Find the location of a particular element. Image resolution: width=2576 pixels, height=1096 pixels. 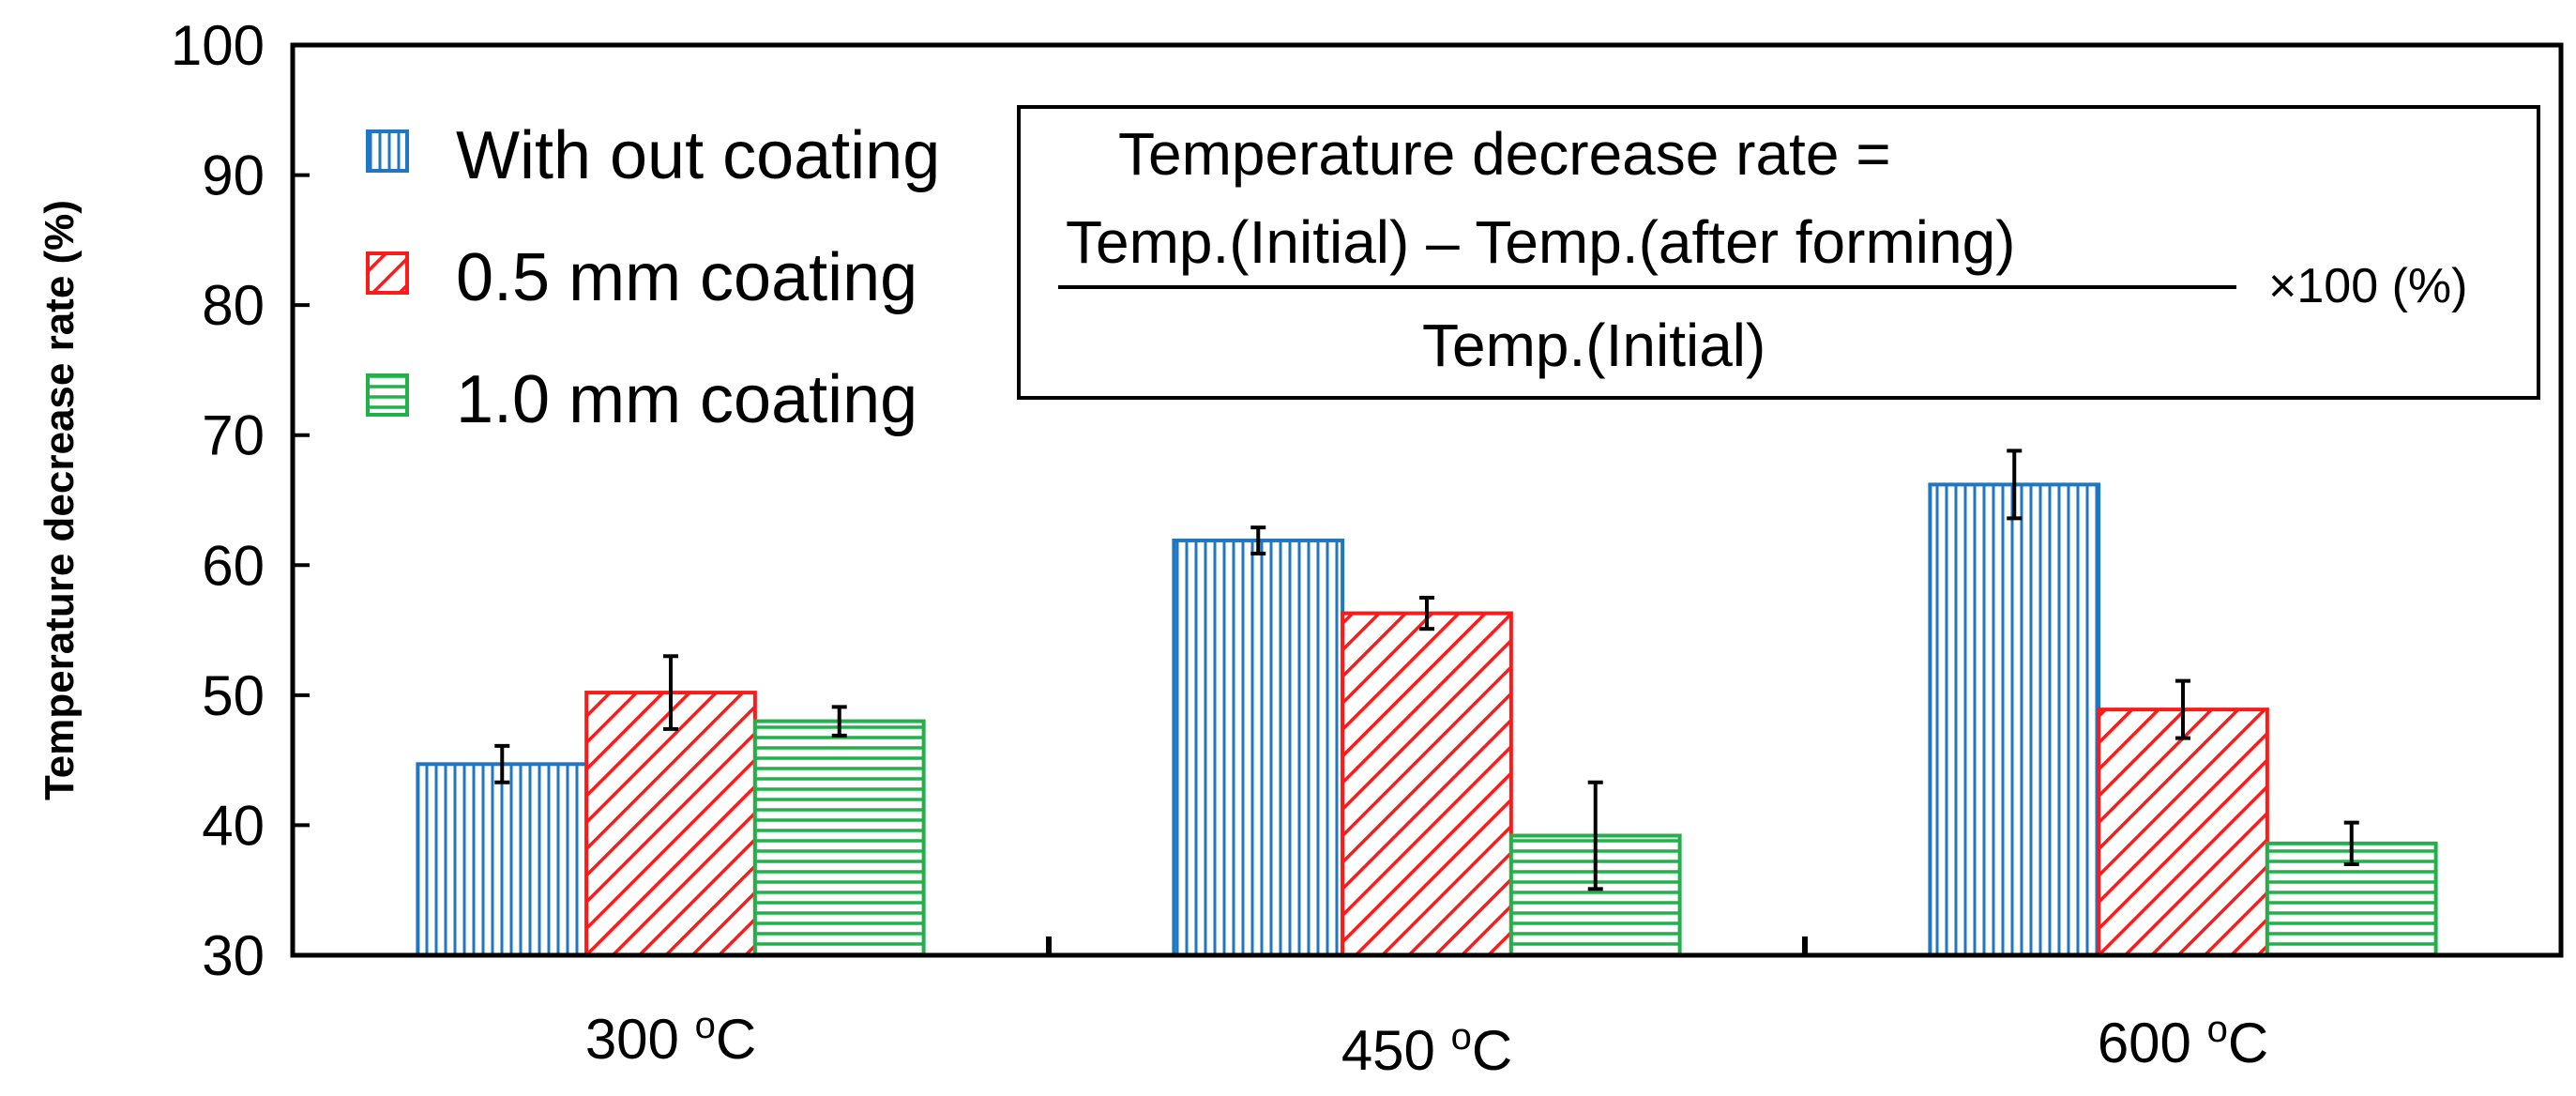

legend-label-0-5mm-coating: 0.5 mm coating is located at coordinates (686, 277).